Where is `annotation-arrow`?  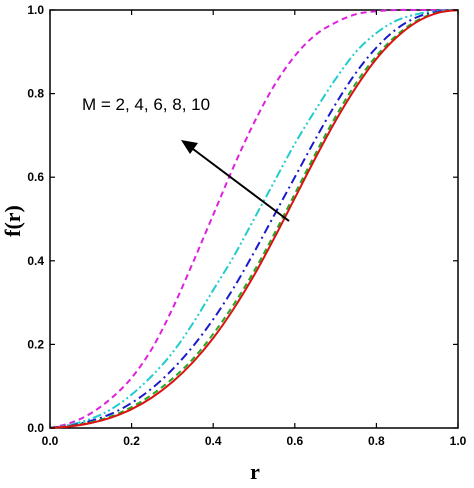 annotation-arrow is located at coordinates (235, 181).